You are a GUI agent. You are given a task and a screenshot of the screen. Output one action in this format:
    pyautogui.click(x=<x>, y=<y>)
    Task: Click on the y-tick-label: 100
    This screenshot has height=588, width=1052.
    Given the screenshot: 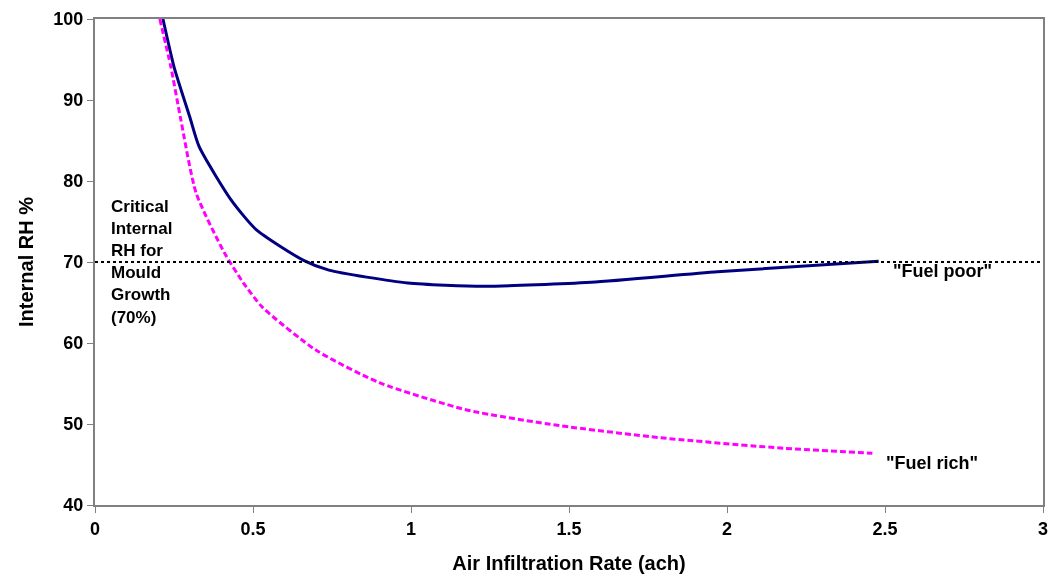 What is the action you would take?
    pyautogui.click(x=68, y=19)
    